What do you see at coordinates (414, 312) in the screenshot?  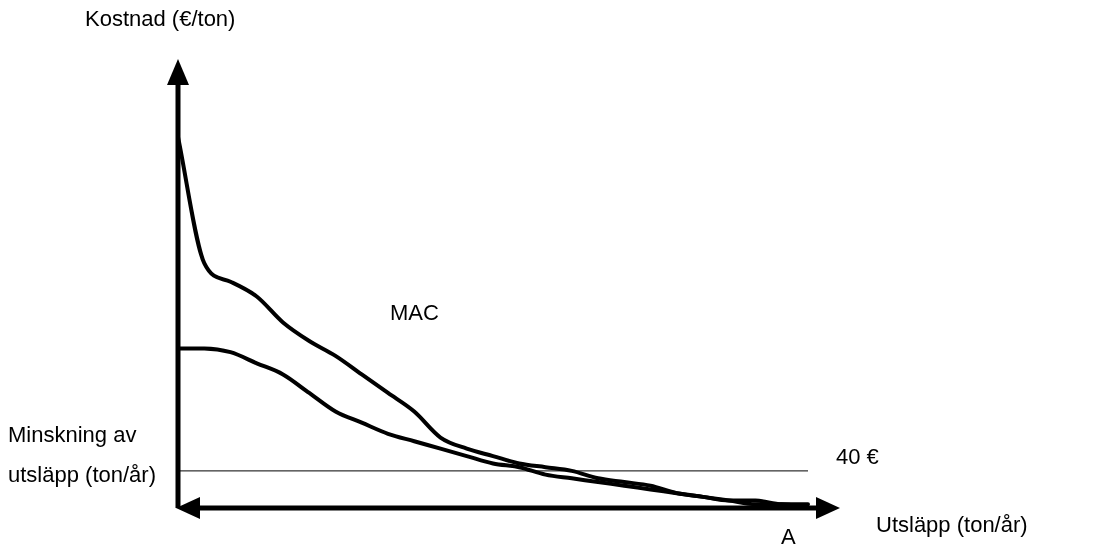 I see `annotation: MAC` at bounding box center [414, 312].